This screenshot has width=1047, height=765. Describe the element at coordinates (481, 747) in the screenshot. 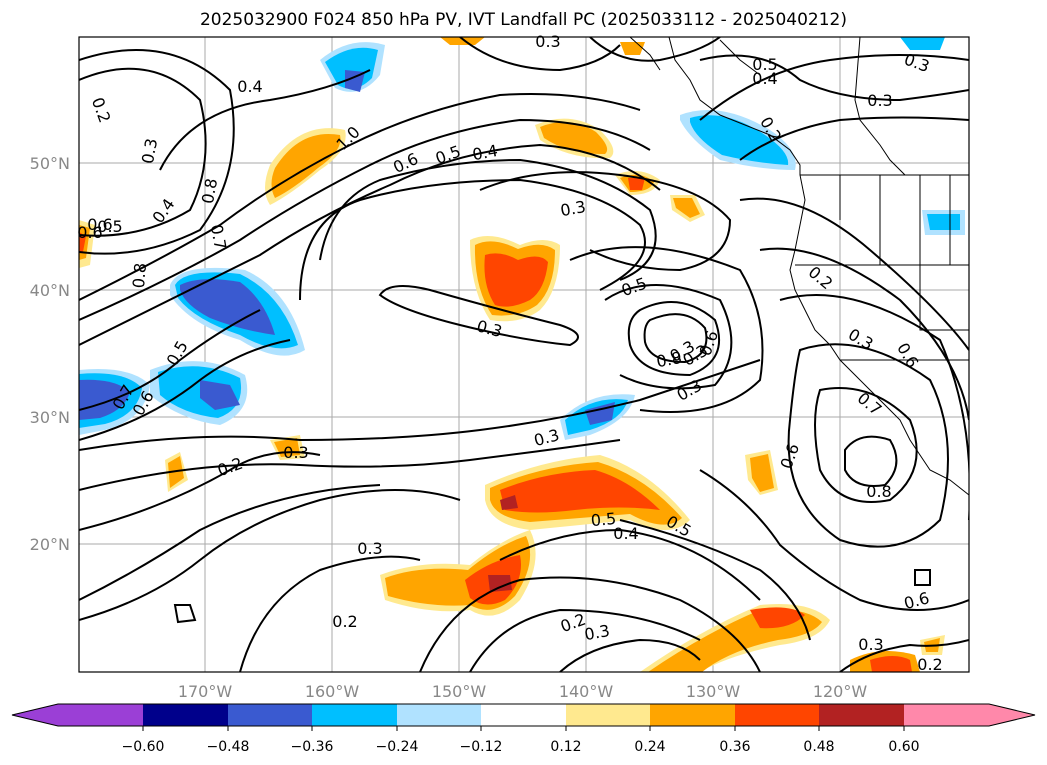

I see `colorbar-label: −0.12` at that location.